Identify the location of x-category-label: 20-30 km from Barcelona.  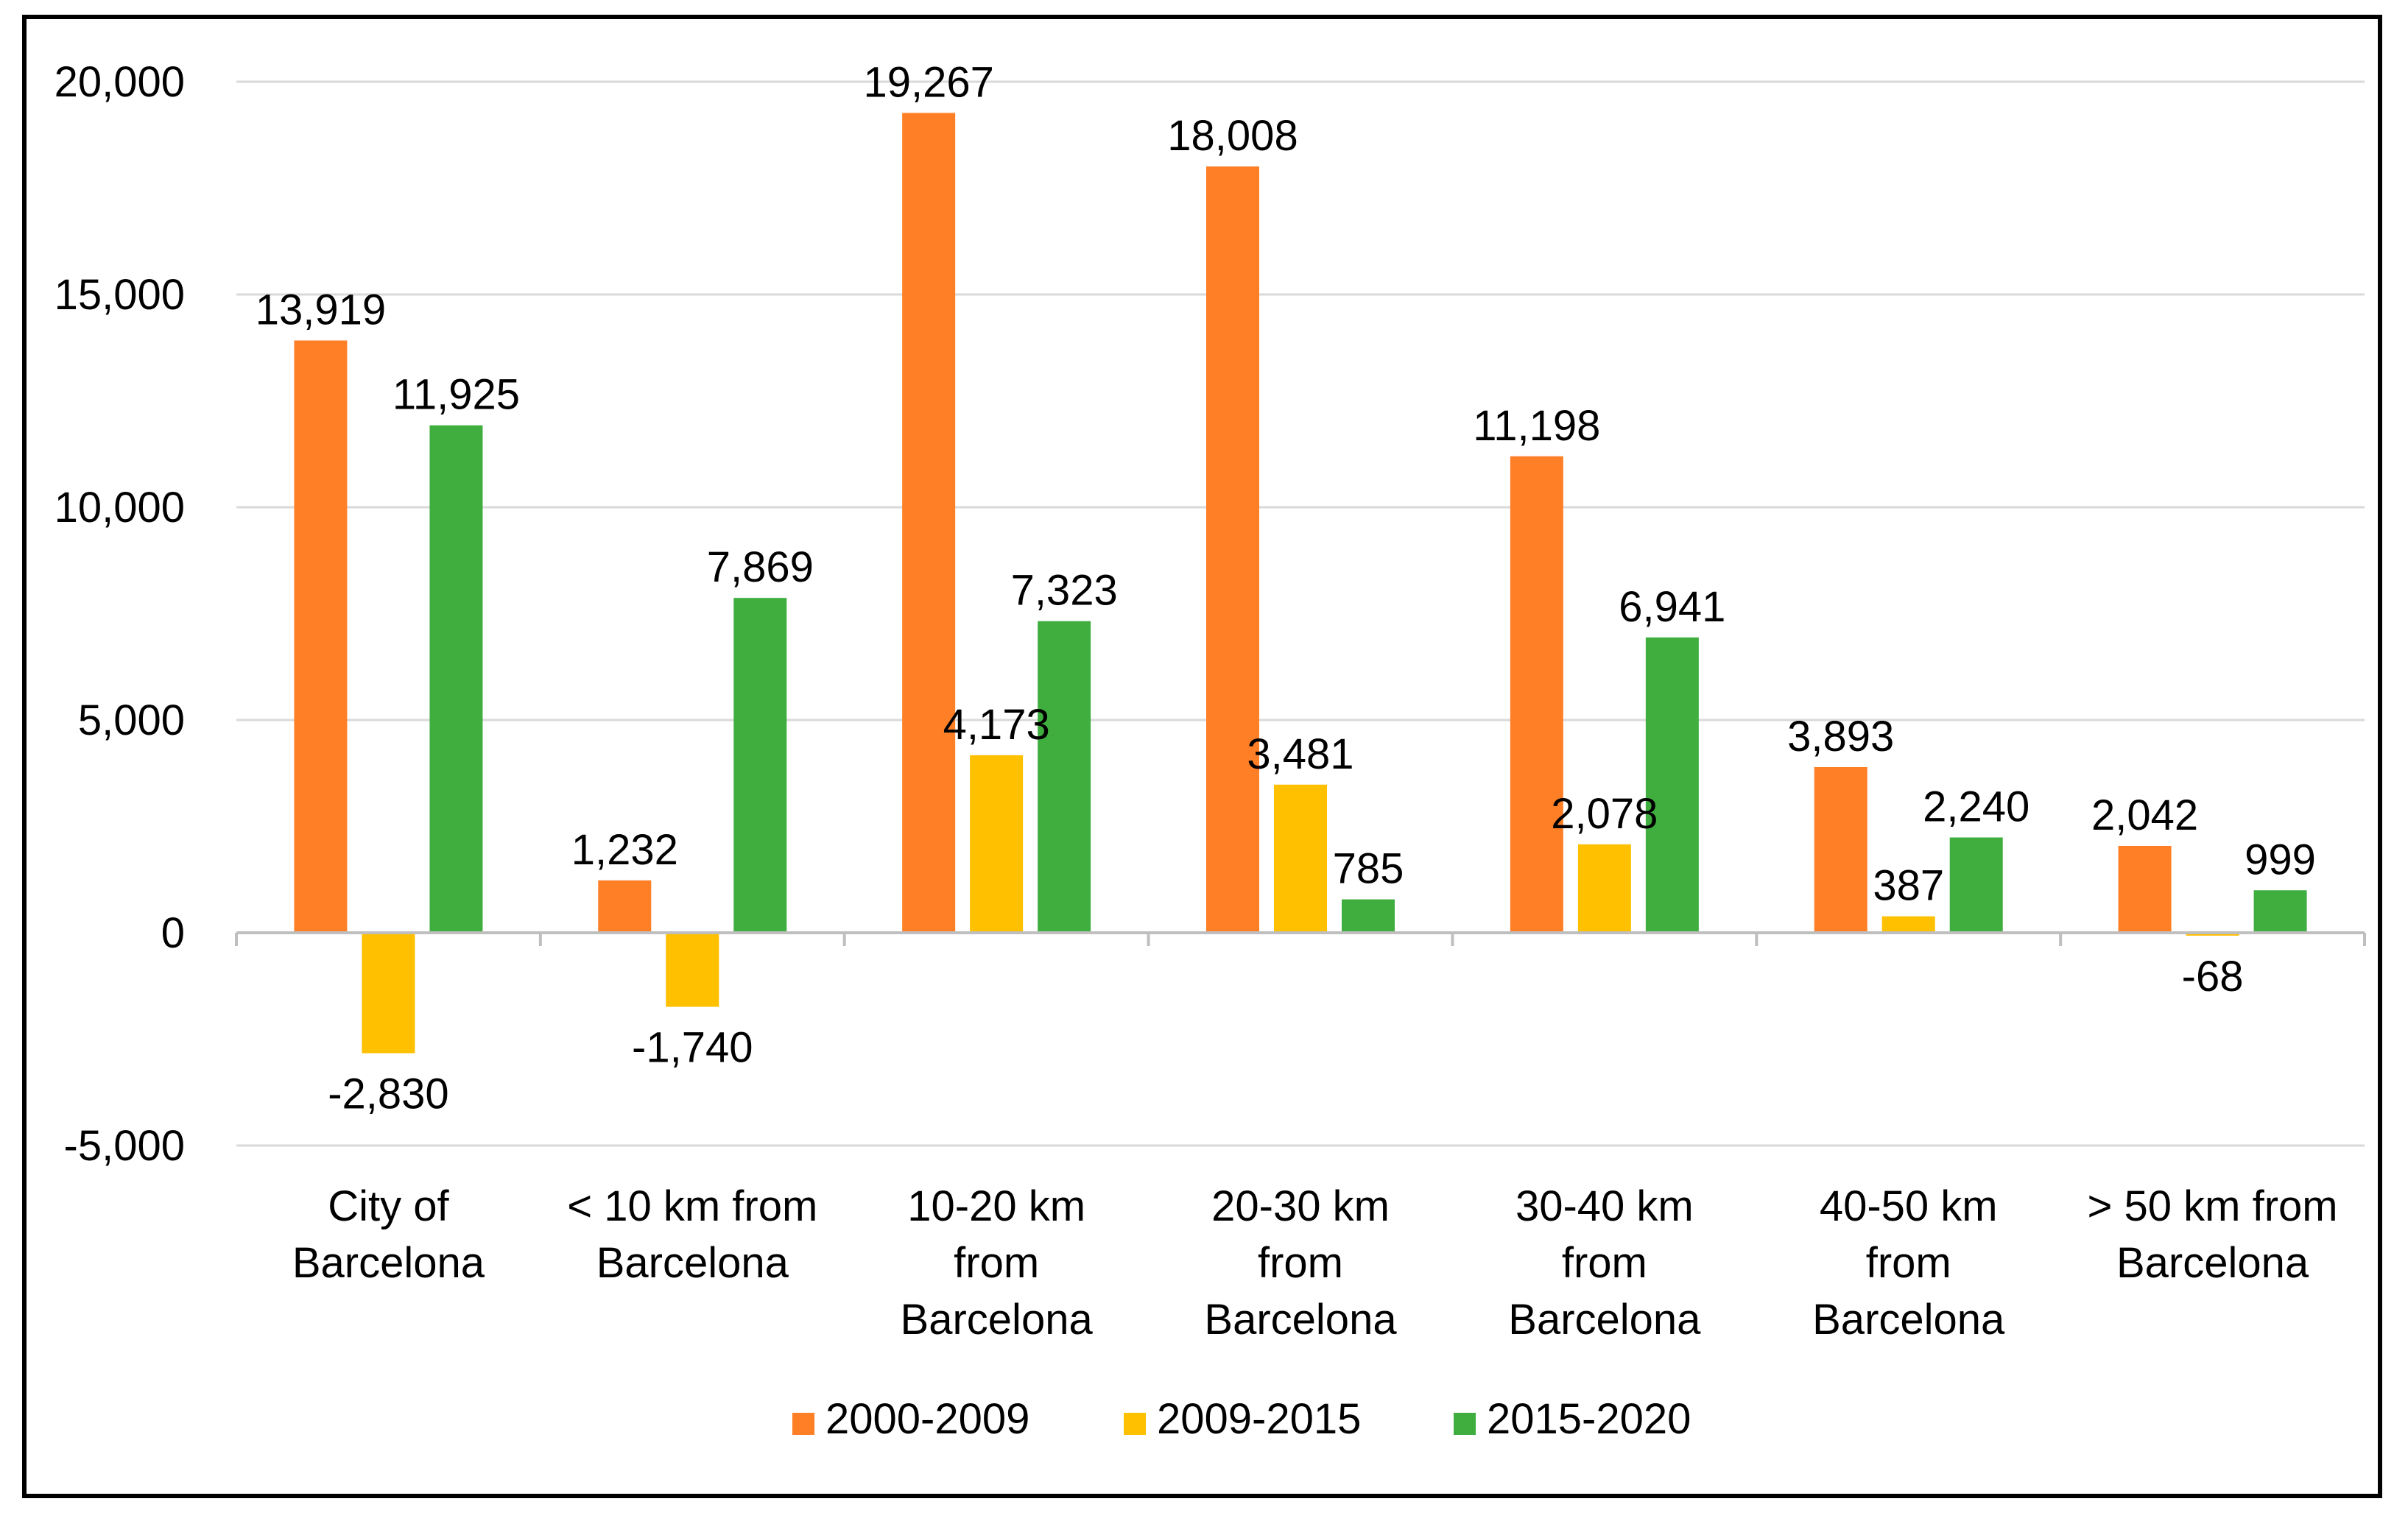
(1300, 1263).